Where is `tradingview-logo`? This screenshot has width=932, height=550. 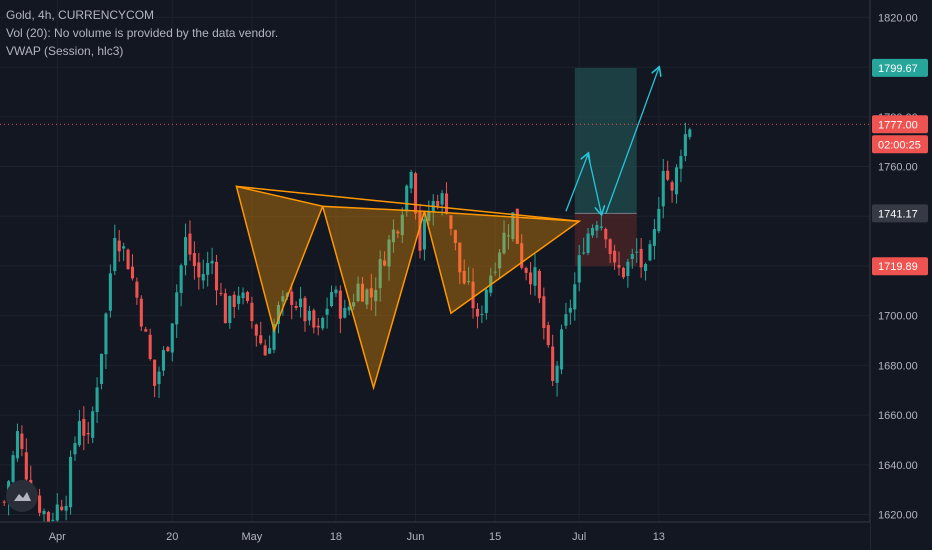
tradingview-logo is located at coordinates (22, 496).